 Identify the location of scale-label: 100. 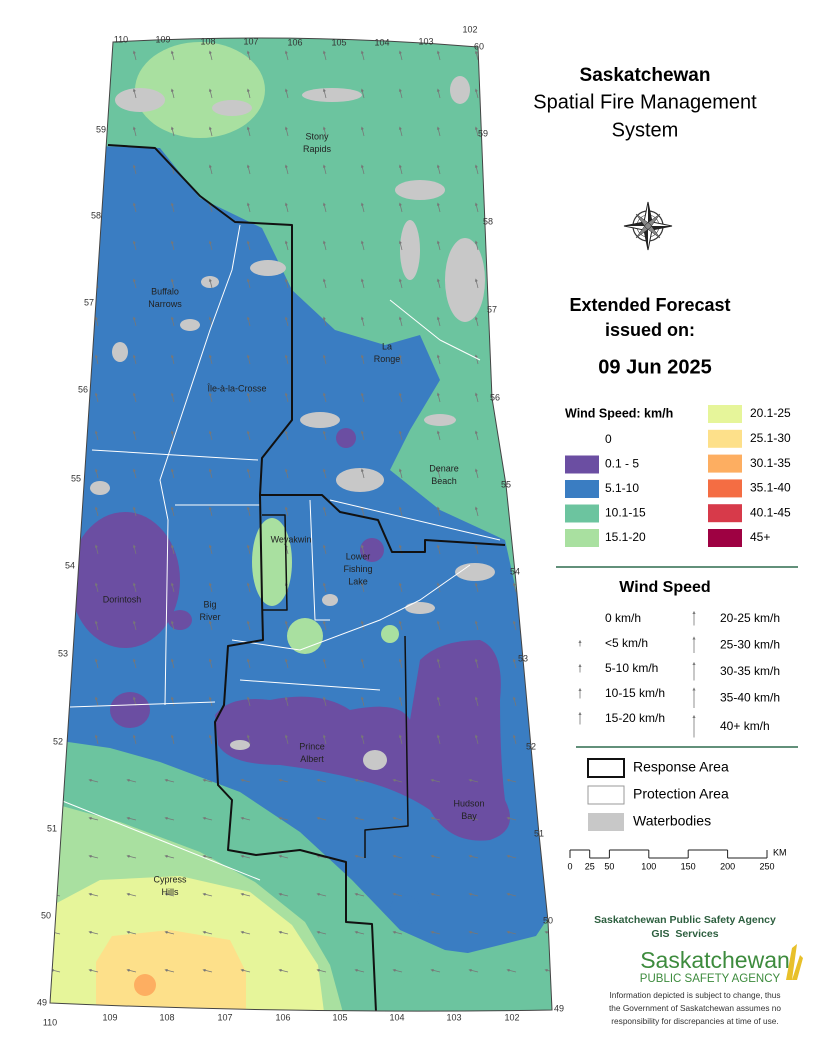
(648, 866).